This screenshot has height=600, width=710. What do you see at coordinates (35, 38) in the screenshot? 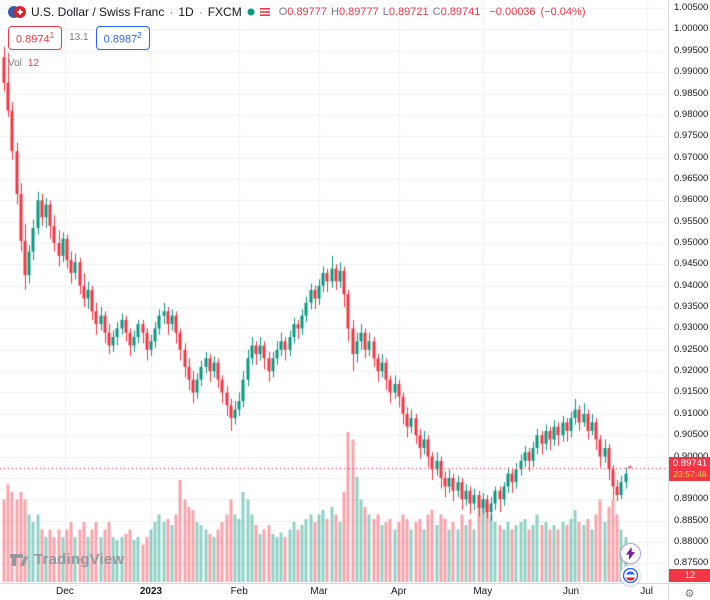
I see `sell-button: 0.89741` at bounding box center [35, 38].